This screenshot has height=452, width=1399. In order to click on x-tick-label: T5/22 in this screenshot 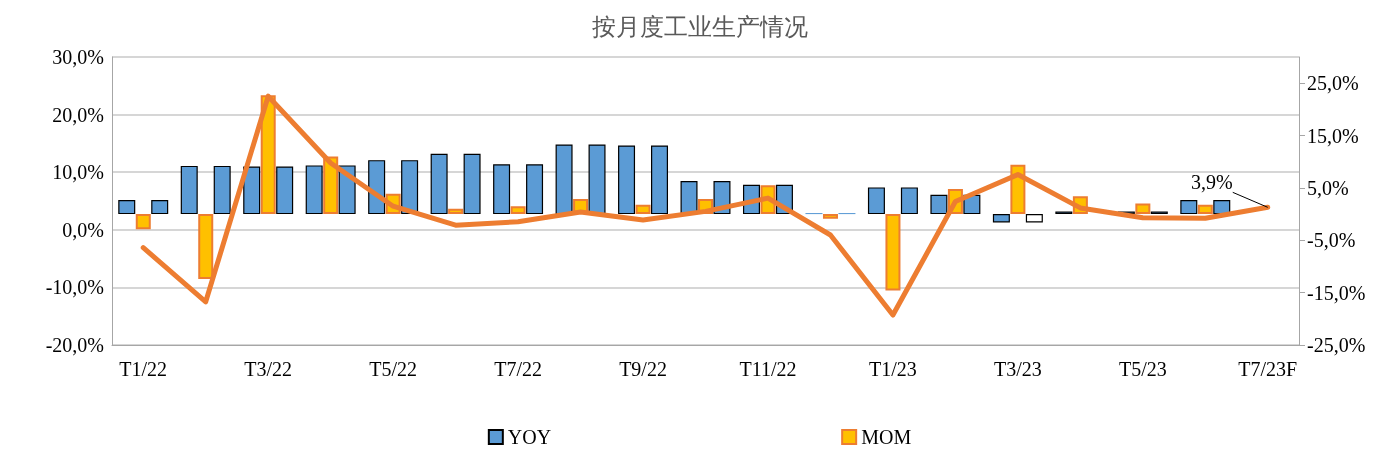, I will do `click(393, 369)`.